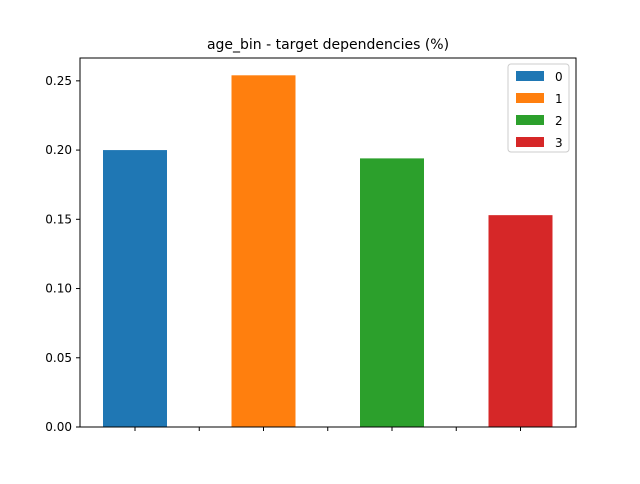 The image size is (640, 484). I want to click on y-tick-label: 0.15, so click(58, 219).